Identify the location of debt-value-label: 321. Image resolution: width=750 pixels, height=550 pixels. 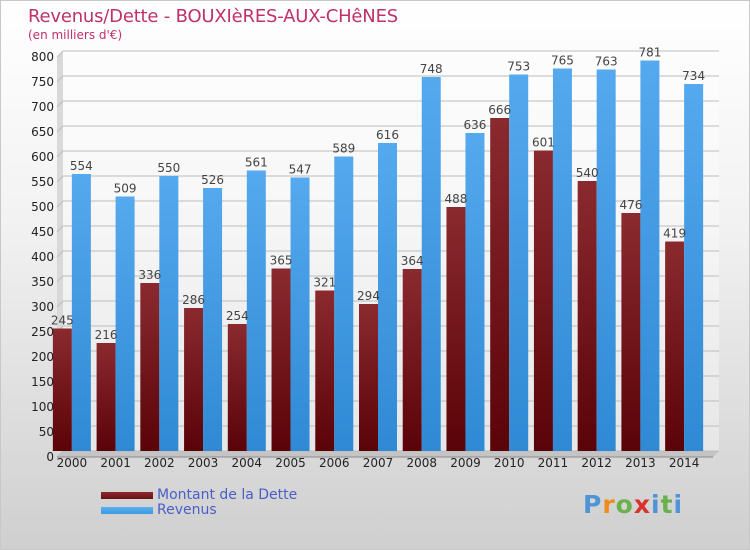
(324, 283).